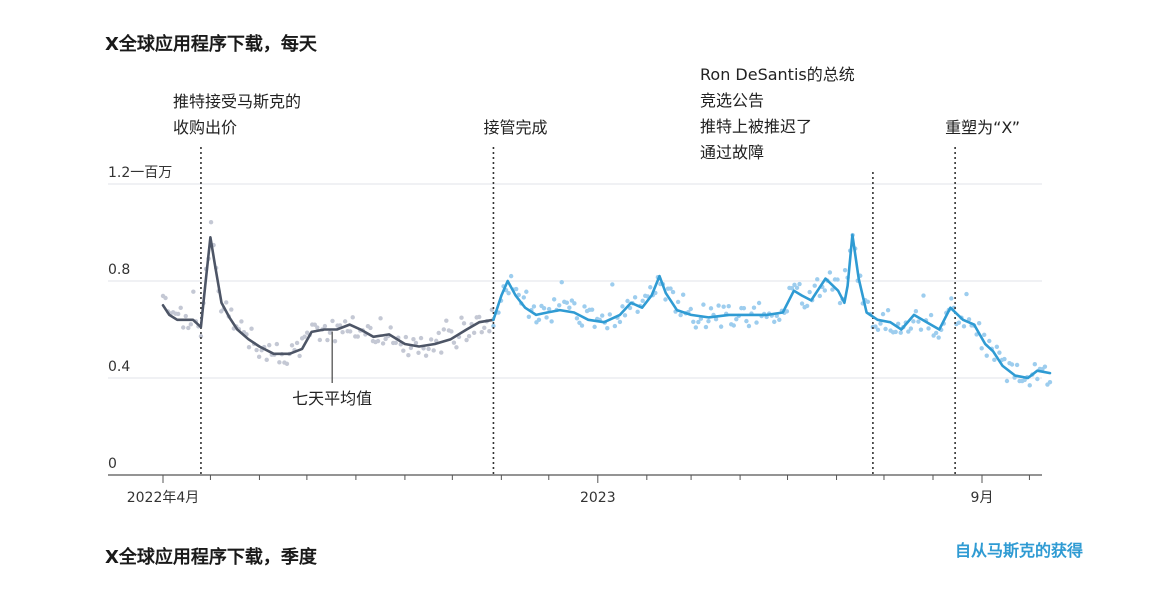  I want to click on series-line-before, so click(328, 296).